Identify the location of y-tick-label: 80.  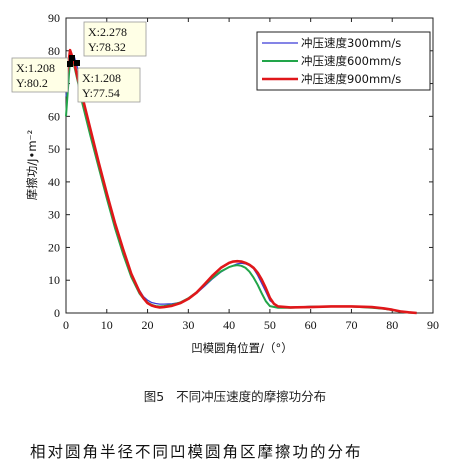
(54, 51).